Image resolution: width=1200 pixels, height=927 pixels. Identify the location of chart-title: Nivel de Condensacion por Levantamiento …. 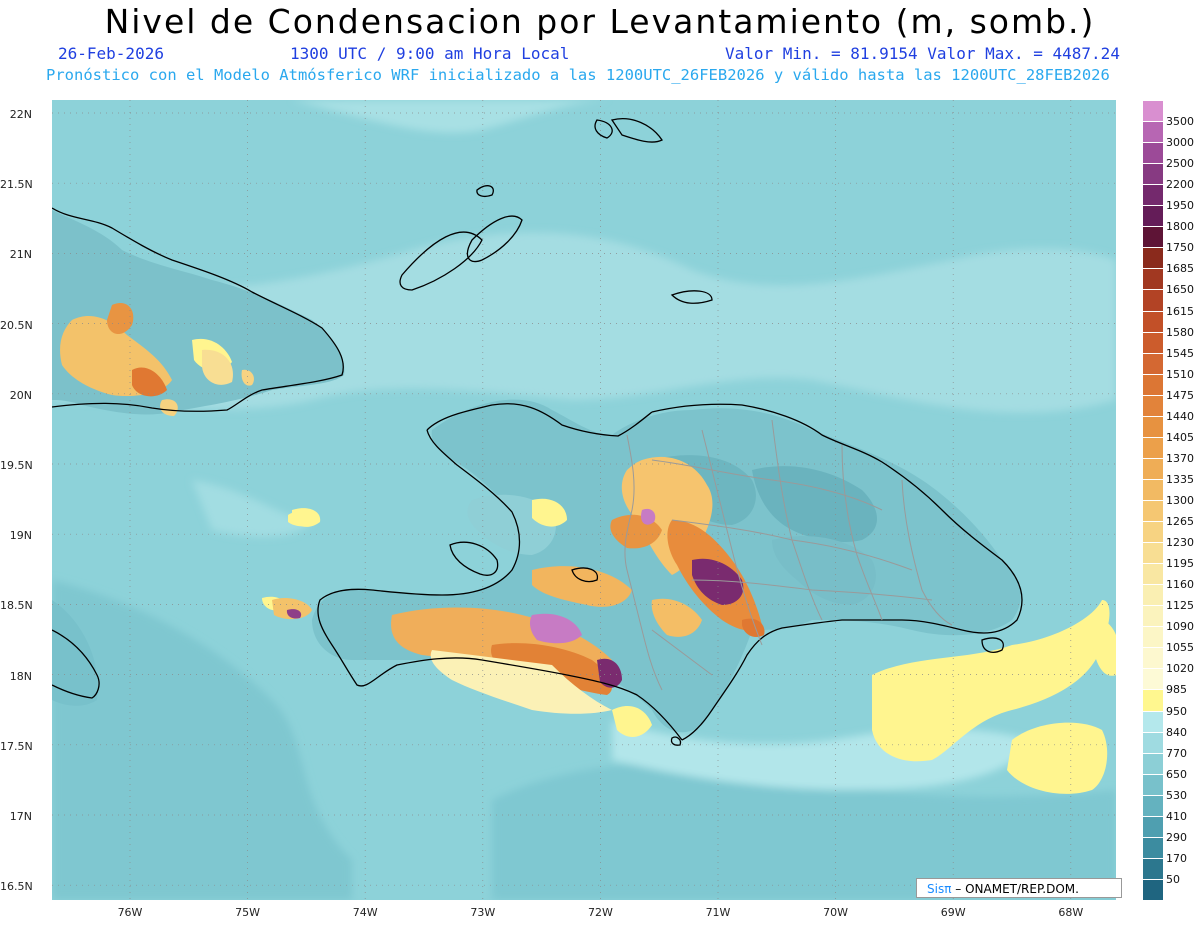
(600, 21).